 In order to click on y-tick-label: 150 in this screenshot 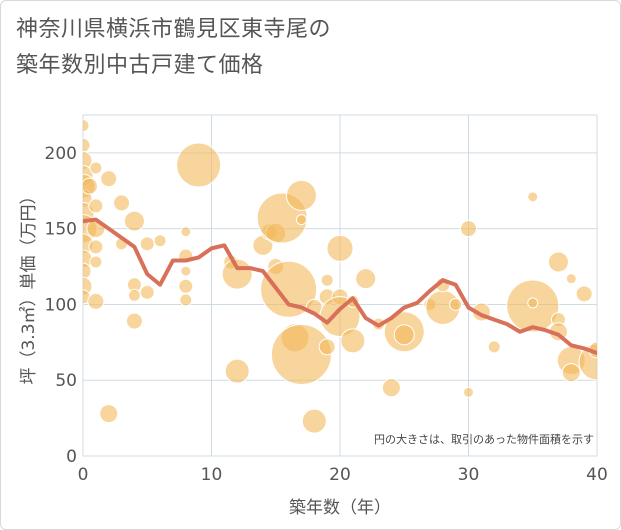, I will do `click(61, 230)`.